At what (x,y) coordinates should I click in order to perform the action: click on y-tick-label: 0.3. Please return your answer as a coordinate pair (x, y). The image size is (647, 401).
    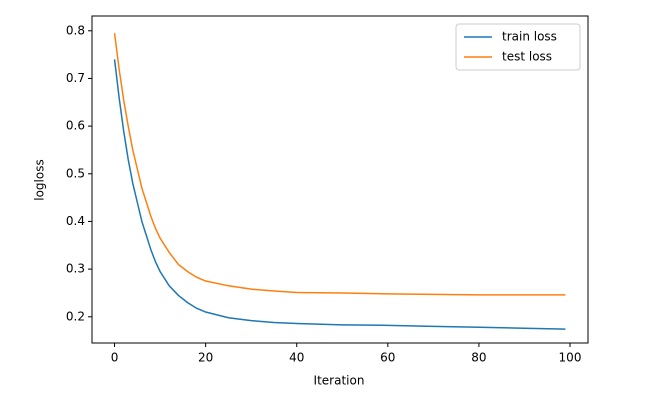
    Looking at the image, I should click on (75, 269).